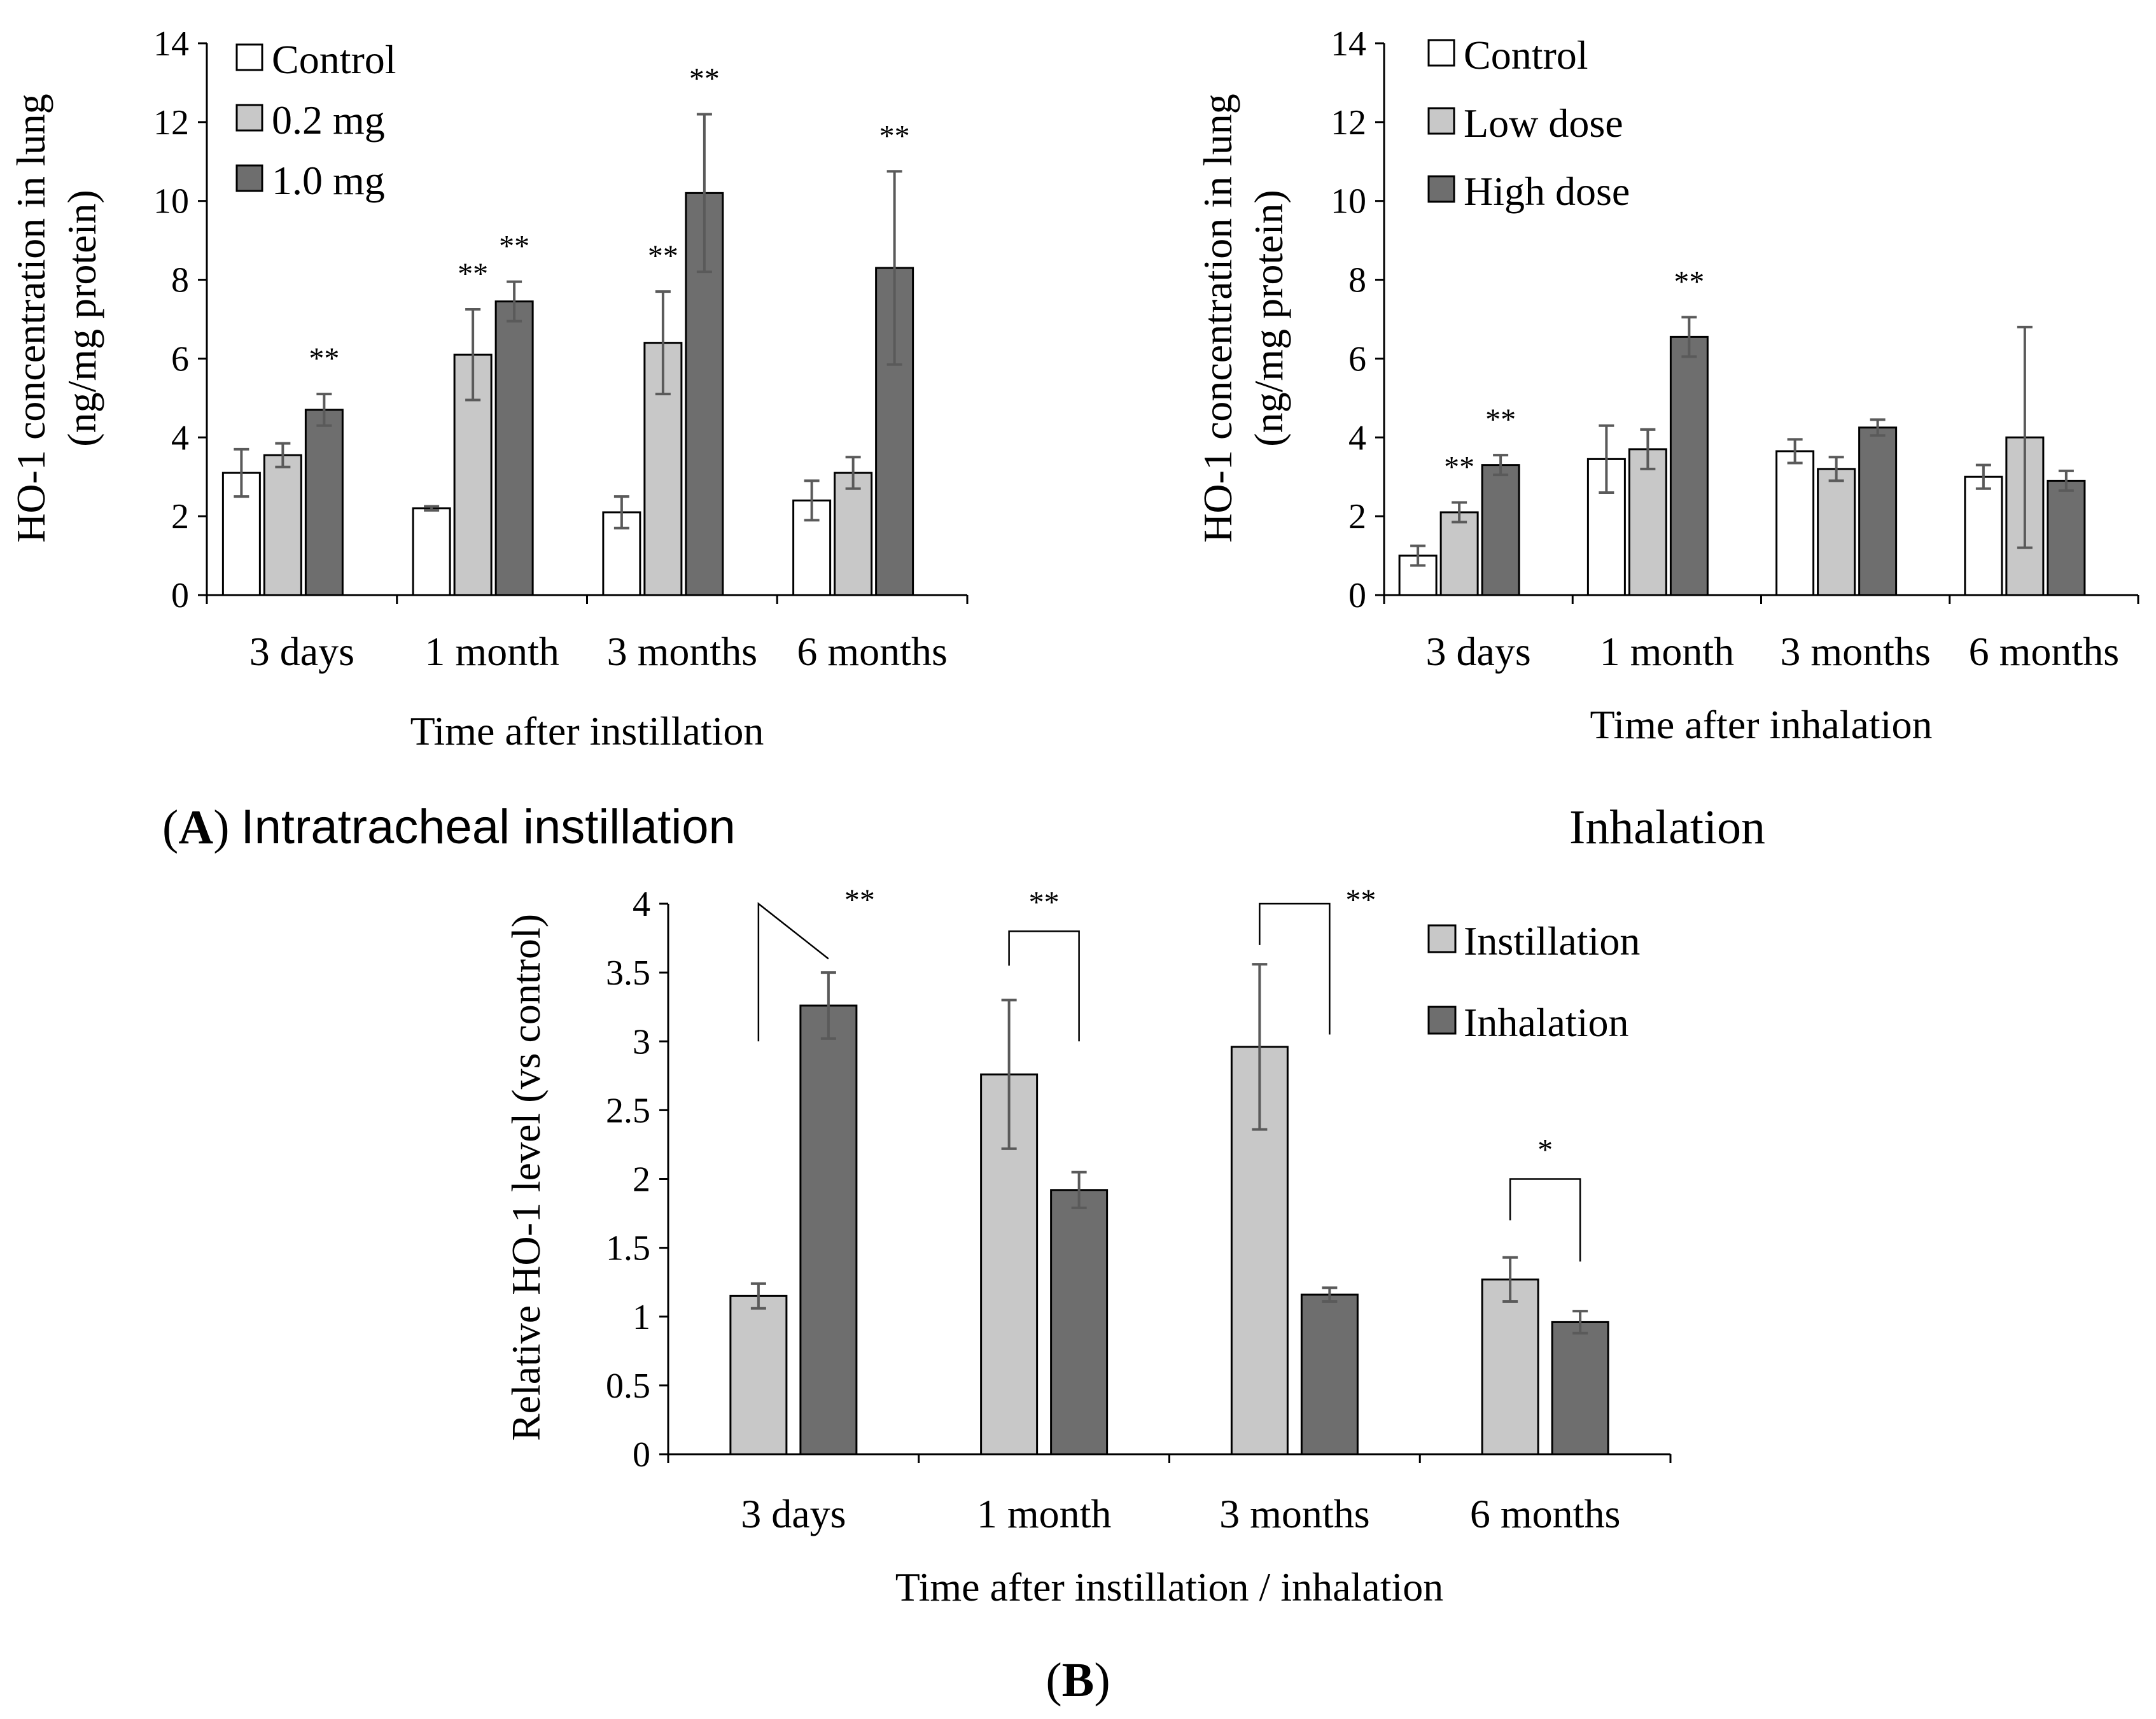 This screenshot has width=2156, height=1719. Describe the element at coordinates (628, 1248) in the screenshot. I see `y-tick-label: 1.5` at that location.